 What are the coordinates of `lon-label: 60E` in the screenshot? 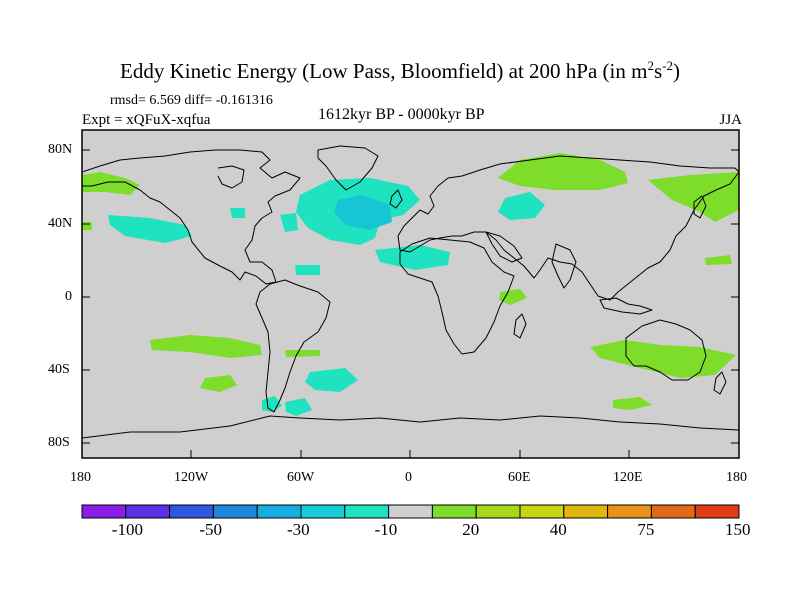 It's located at (519, 477).